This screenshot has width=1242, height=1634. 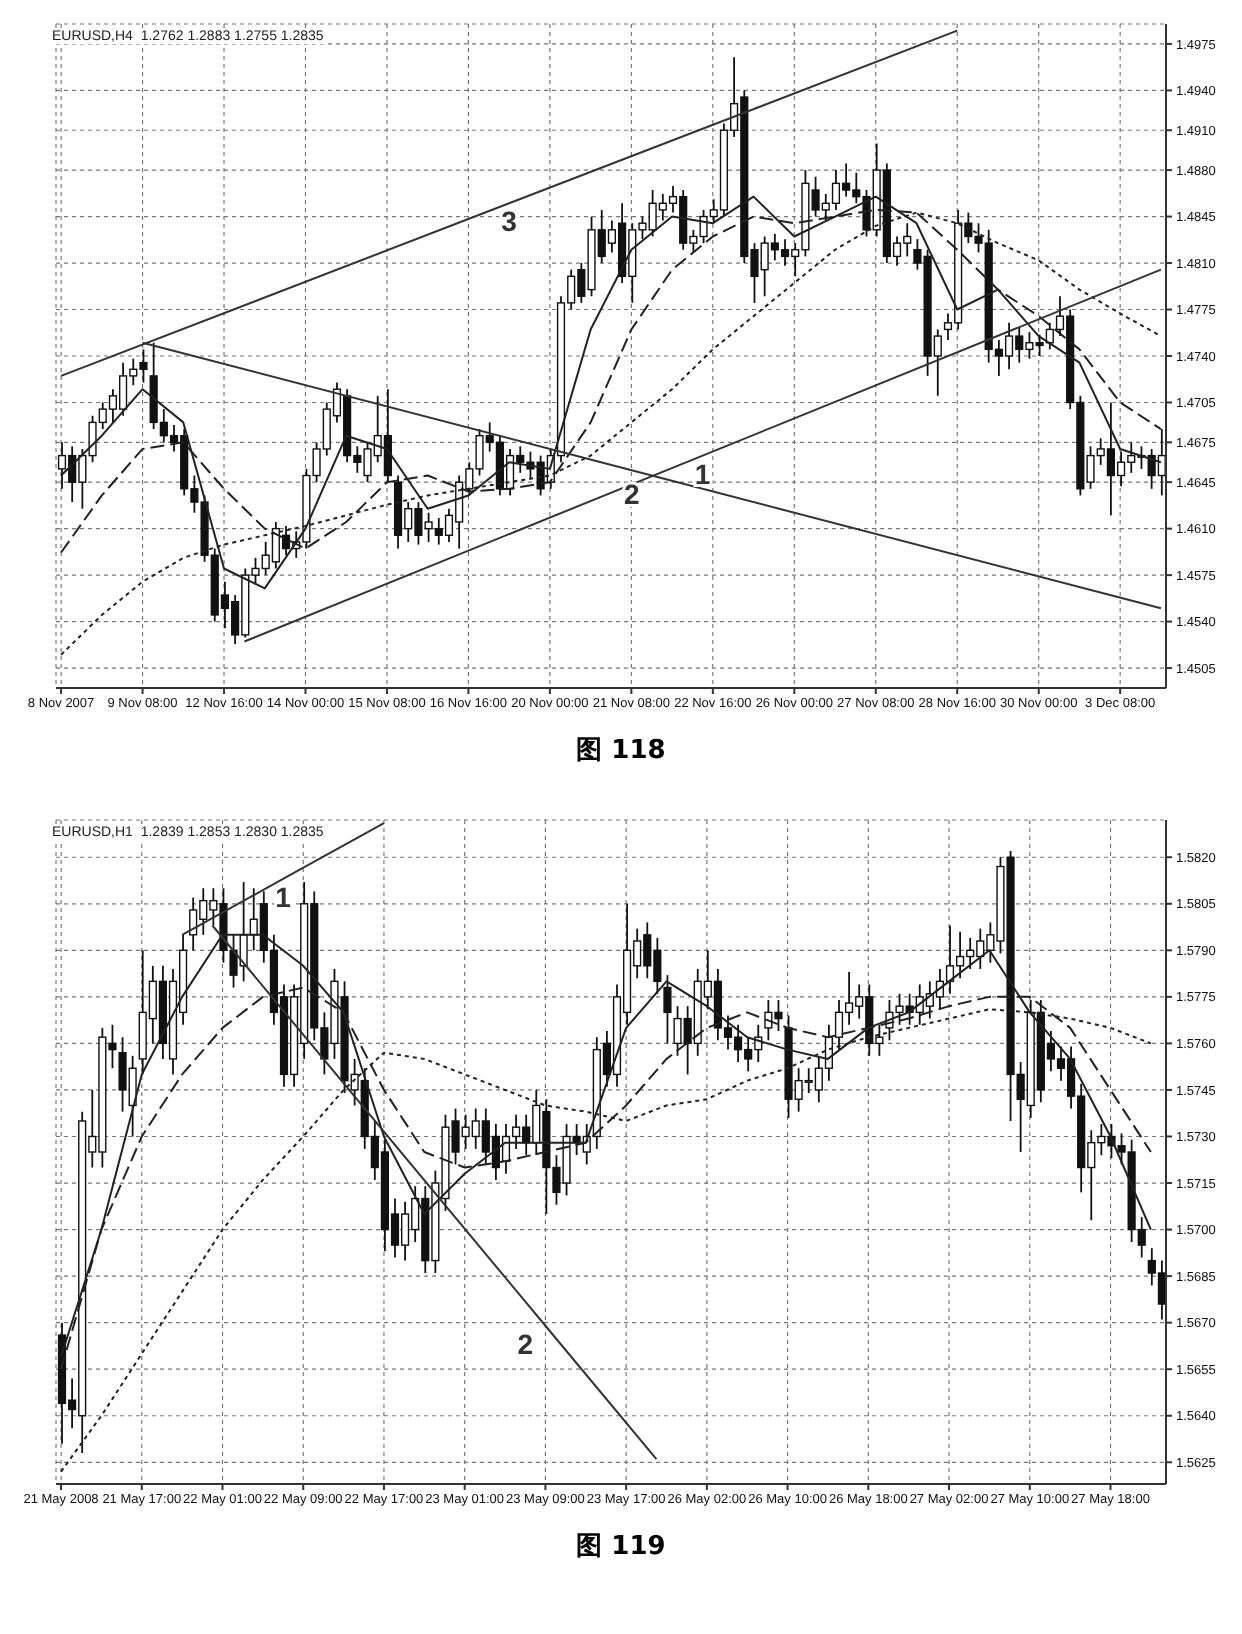 I want to click on caption: 图 119, so click(x=621, y=1547).